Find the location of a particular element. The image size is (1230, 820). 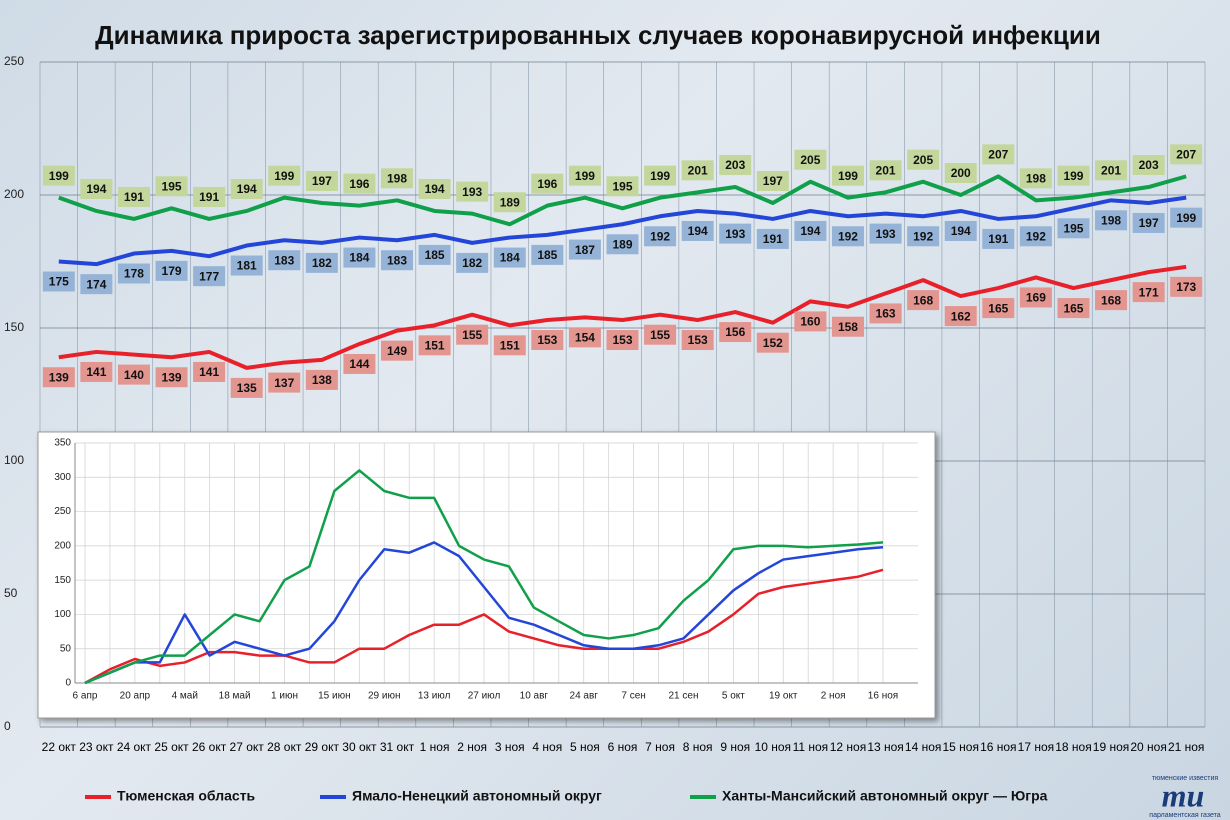

x-tick-label: 24 авг is located at coordinates (584, 696).